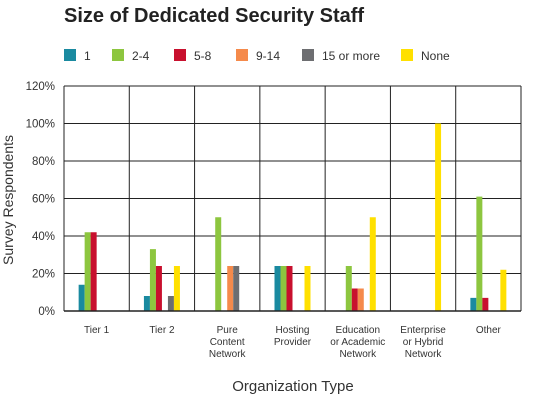 This screenshot has height=405, width=538. I want to click on x-tick-label: Enterprise or Hybrid Network, so click(423, 342).